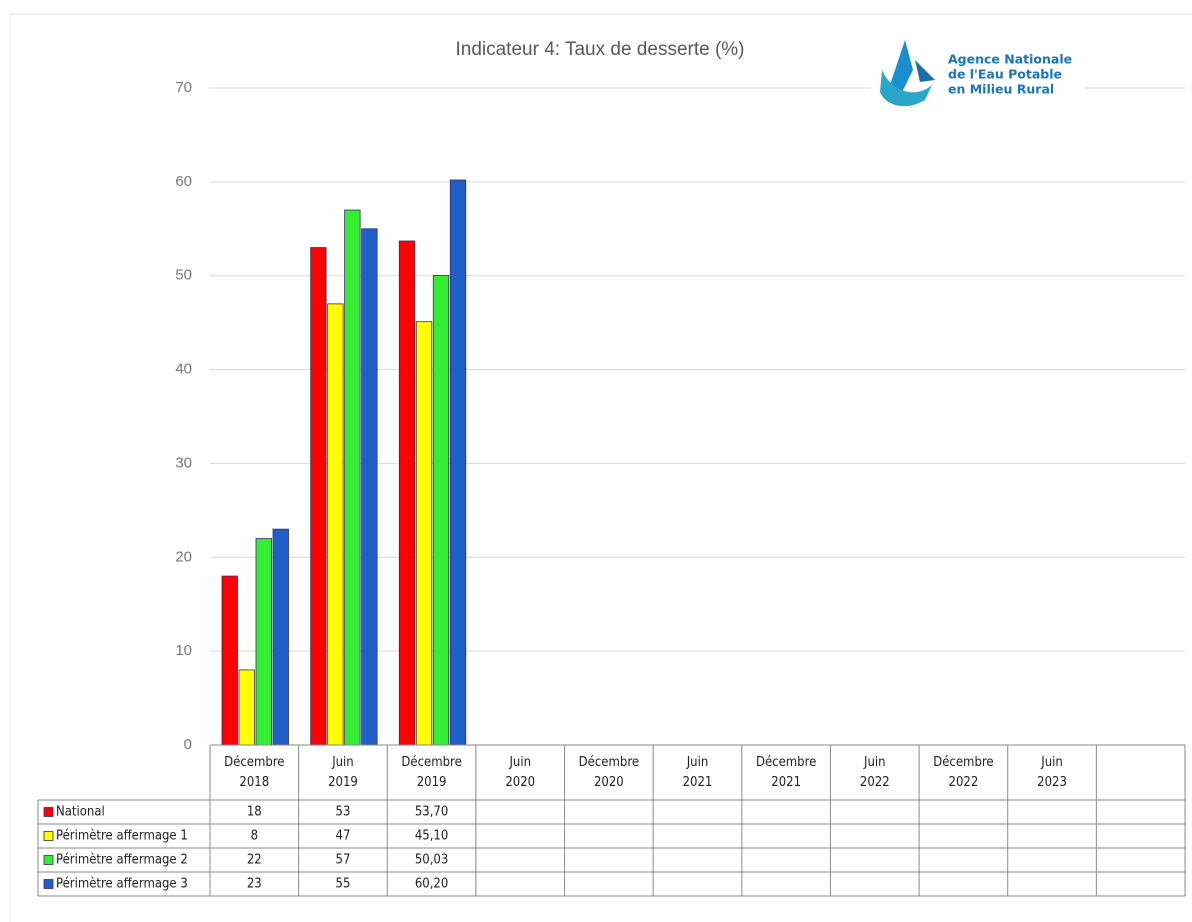 The height and width of the screenshot is (922, 1192). What do you see at coordinates (875, 772) in the screenshot?
I see `x-tick-label: Juin 2022` at bounding box center [875, 772].